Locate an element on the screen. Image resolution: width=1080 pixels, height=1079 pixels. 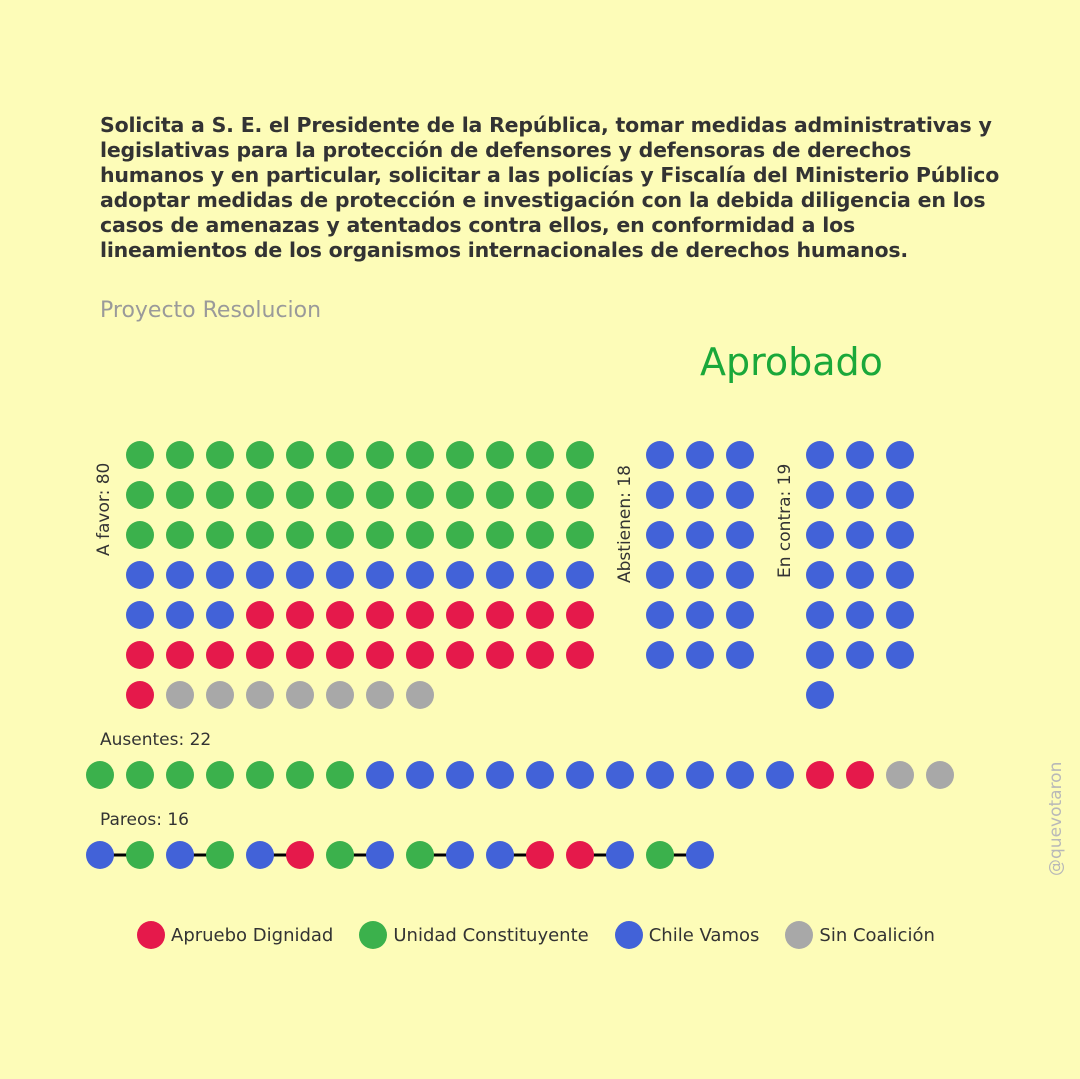
legend-label-unidad: Unidad Constituyente is located at coordinates (491, 935).